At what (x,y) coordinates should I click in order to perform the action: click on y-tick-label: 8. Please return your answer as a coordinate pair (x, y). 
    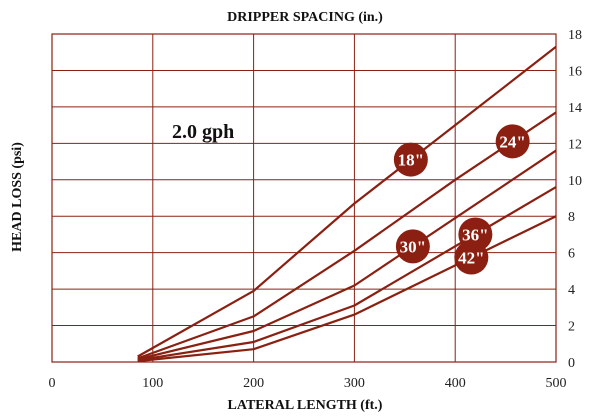
    Looking at the image, I should click on (571, 217).